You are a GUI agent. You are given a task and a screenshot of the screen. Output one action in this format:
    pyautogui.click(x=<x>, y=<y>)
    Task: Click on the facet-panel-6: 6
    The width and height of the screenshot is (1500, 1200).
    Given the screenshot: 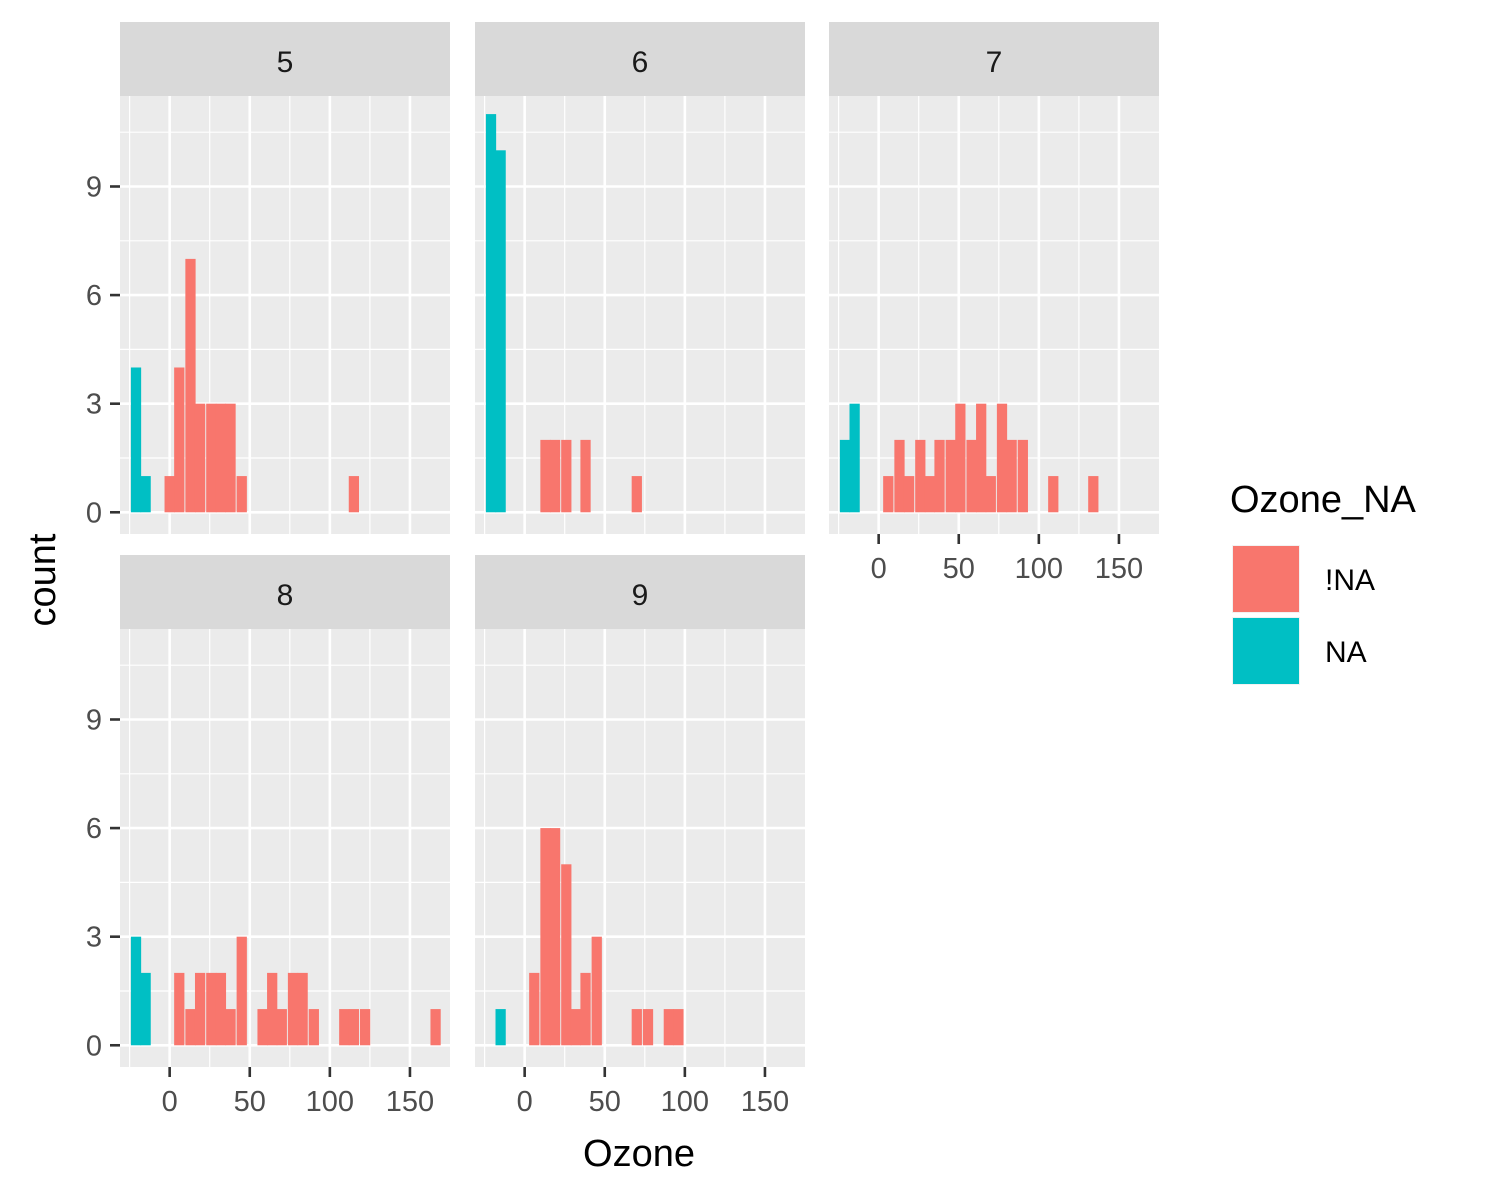 What is the action you would take?
    pyautogui.click(x=640, y=278)
    